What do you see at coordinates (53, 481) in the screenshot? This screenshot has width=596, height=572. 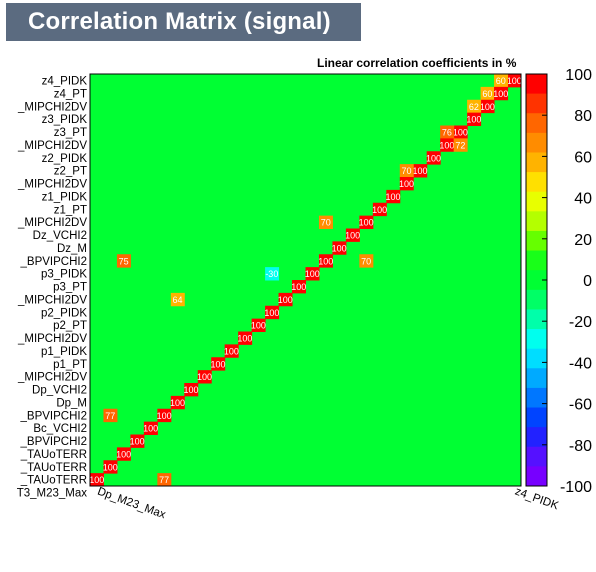 I see `y-axis-label: _TAUoTERR` at bounding box center [53, 481].